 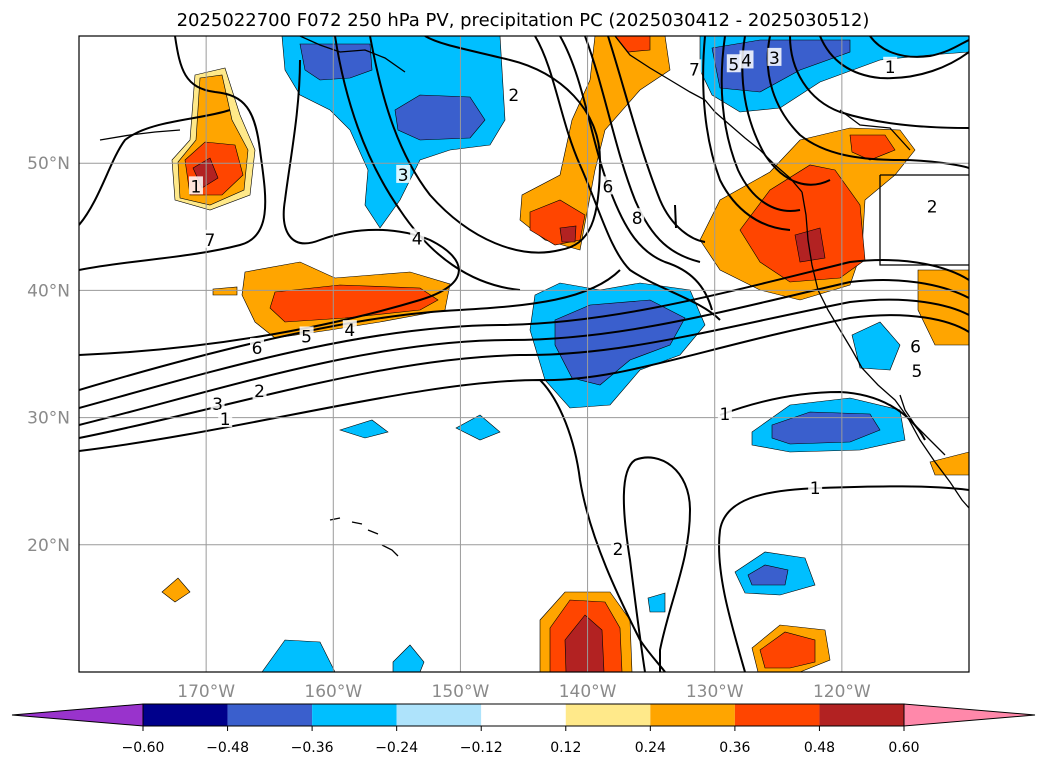 I want to click on colorbar-tick-label: −0.12, so click(x=481, y=748).